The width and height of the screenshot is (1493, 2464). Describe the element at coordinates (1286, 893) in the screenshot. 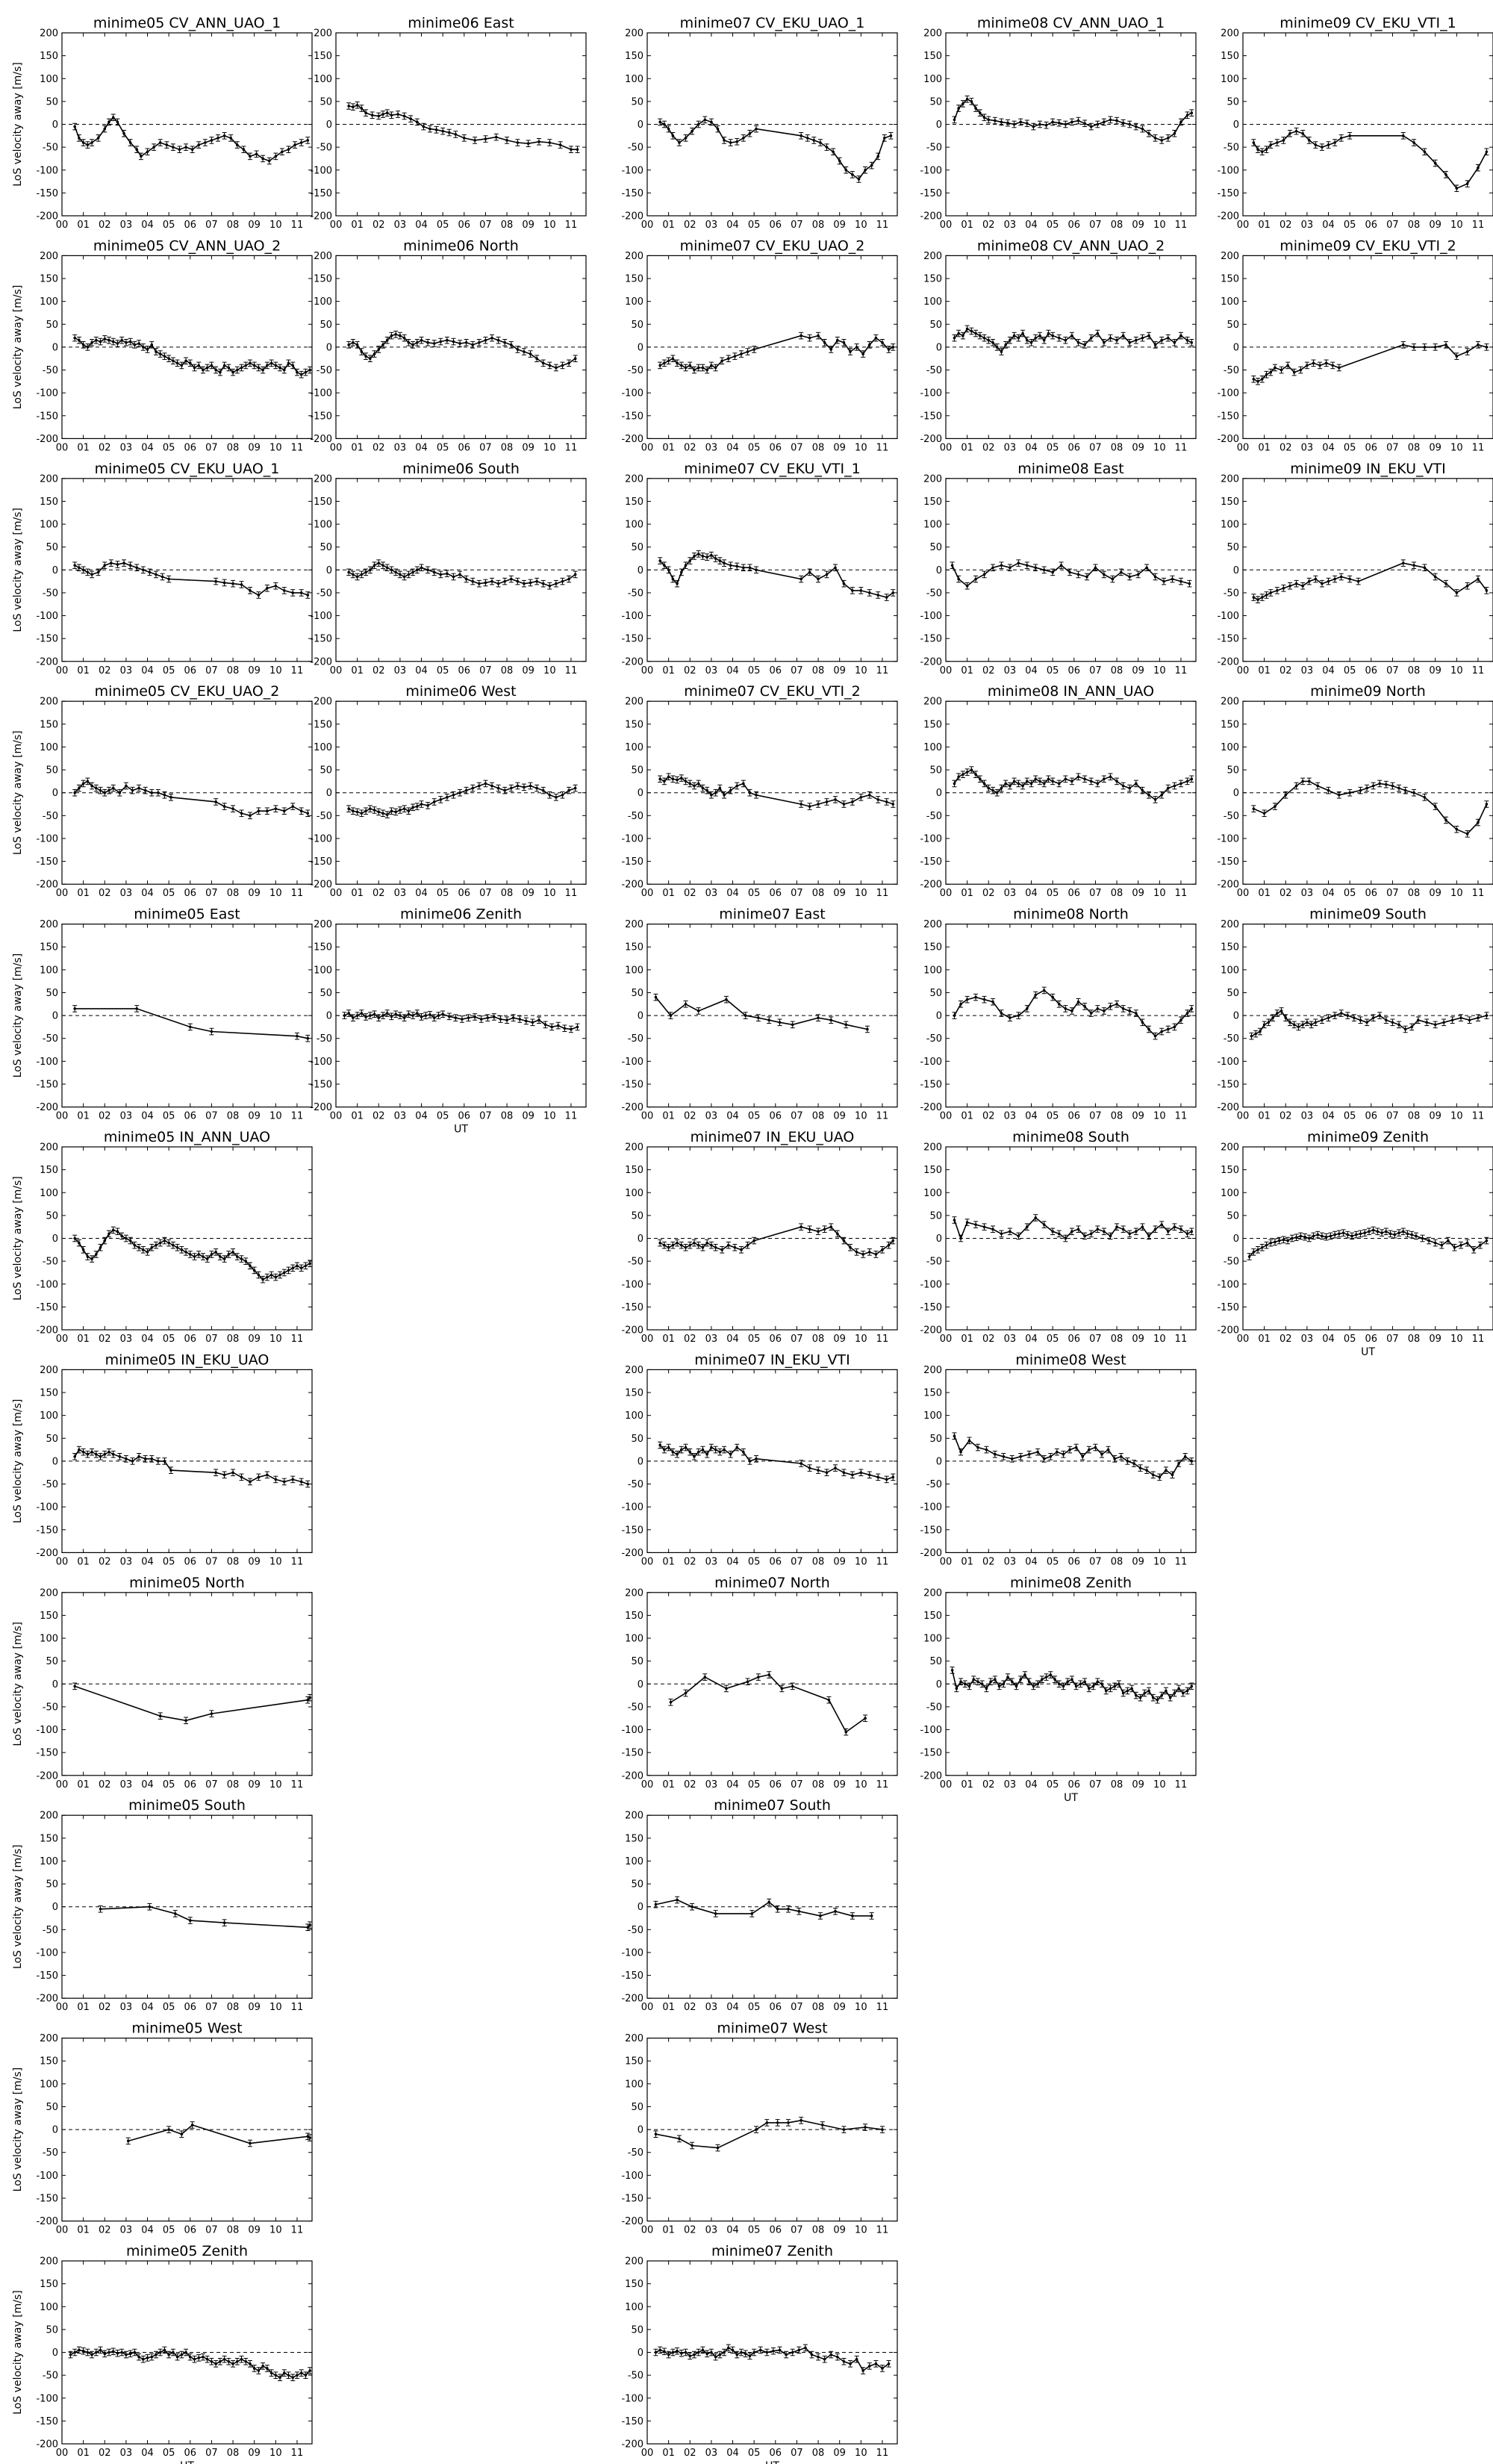

I see `x-tick-label: 02` at that location.